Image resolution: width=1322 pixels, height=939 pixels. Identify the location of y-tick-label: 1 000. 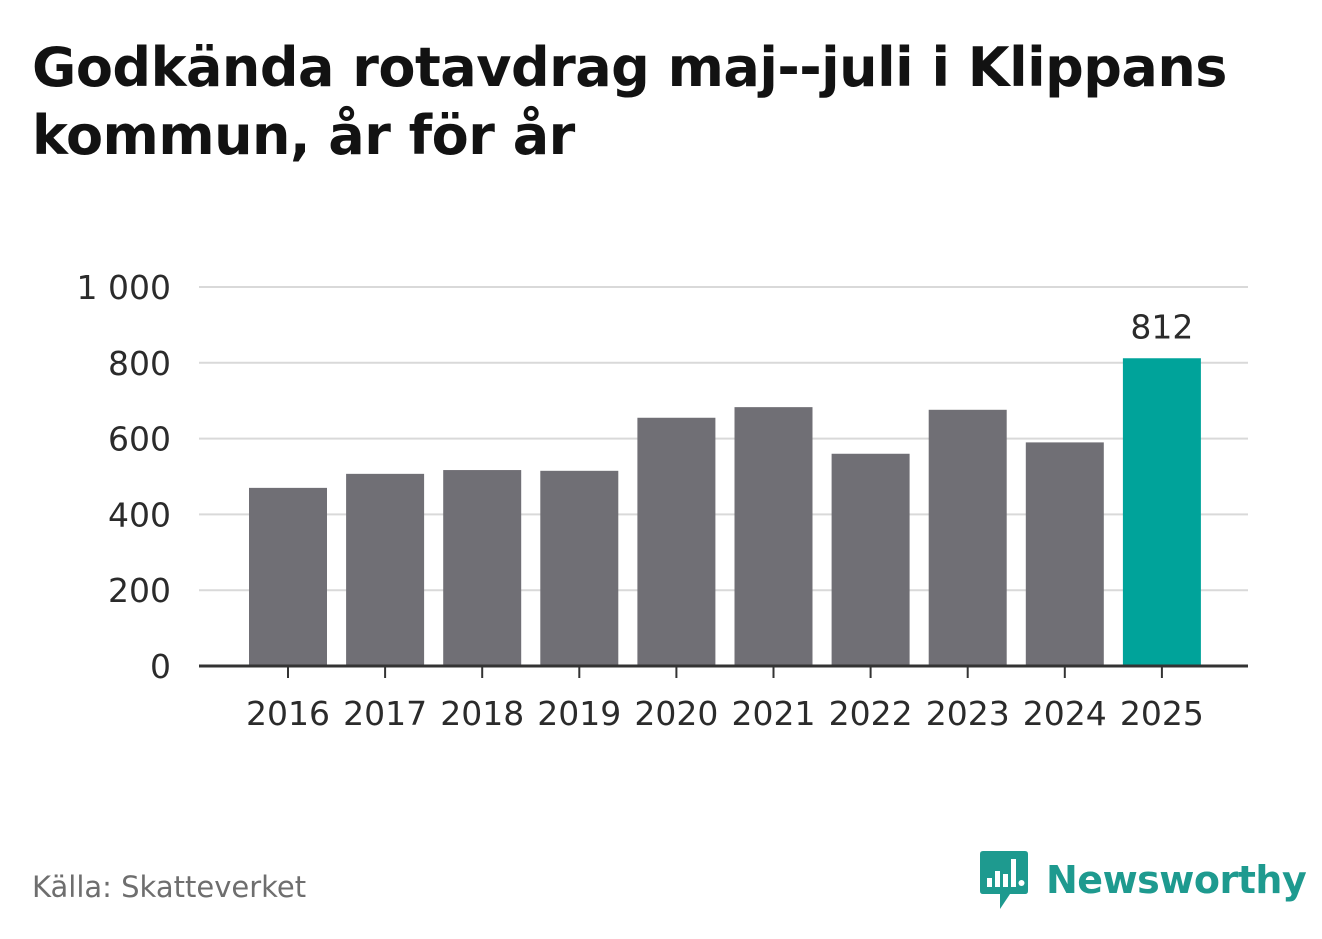
(124, 287).